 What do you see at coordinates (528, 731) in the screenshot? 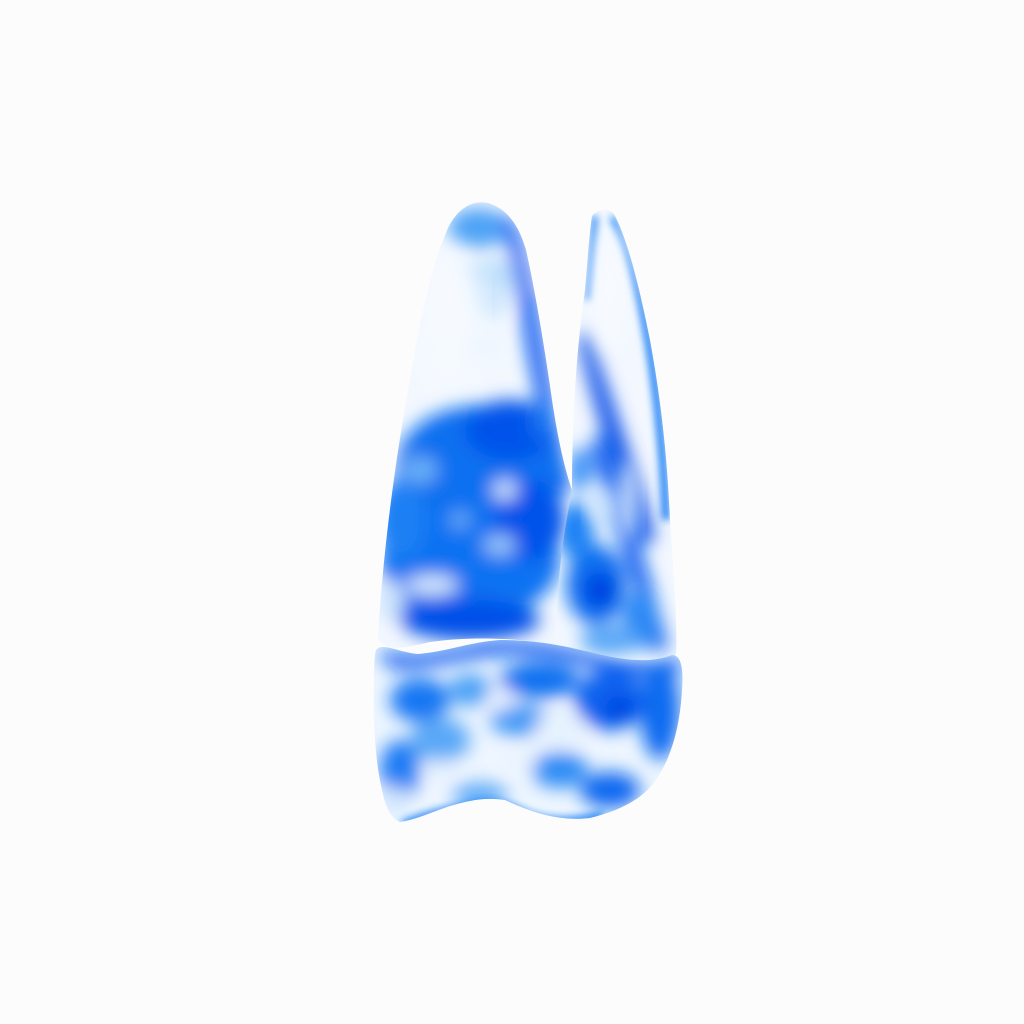
I see `crown` at bounding box center [528, 731].